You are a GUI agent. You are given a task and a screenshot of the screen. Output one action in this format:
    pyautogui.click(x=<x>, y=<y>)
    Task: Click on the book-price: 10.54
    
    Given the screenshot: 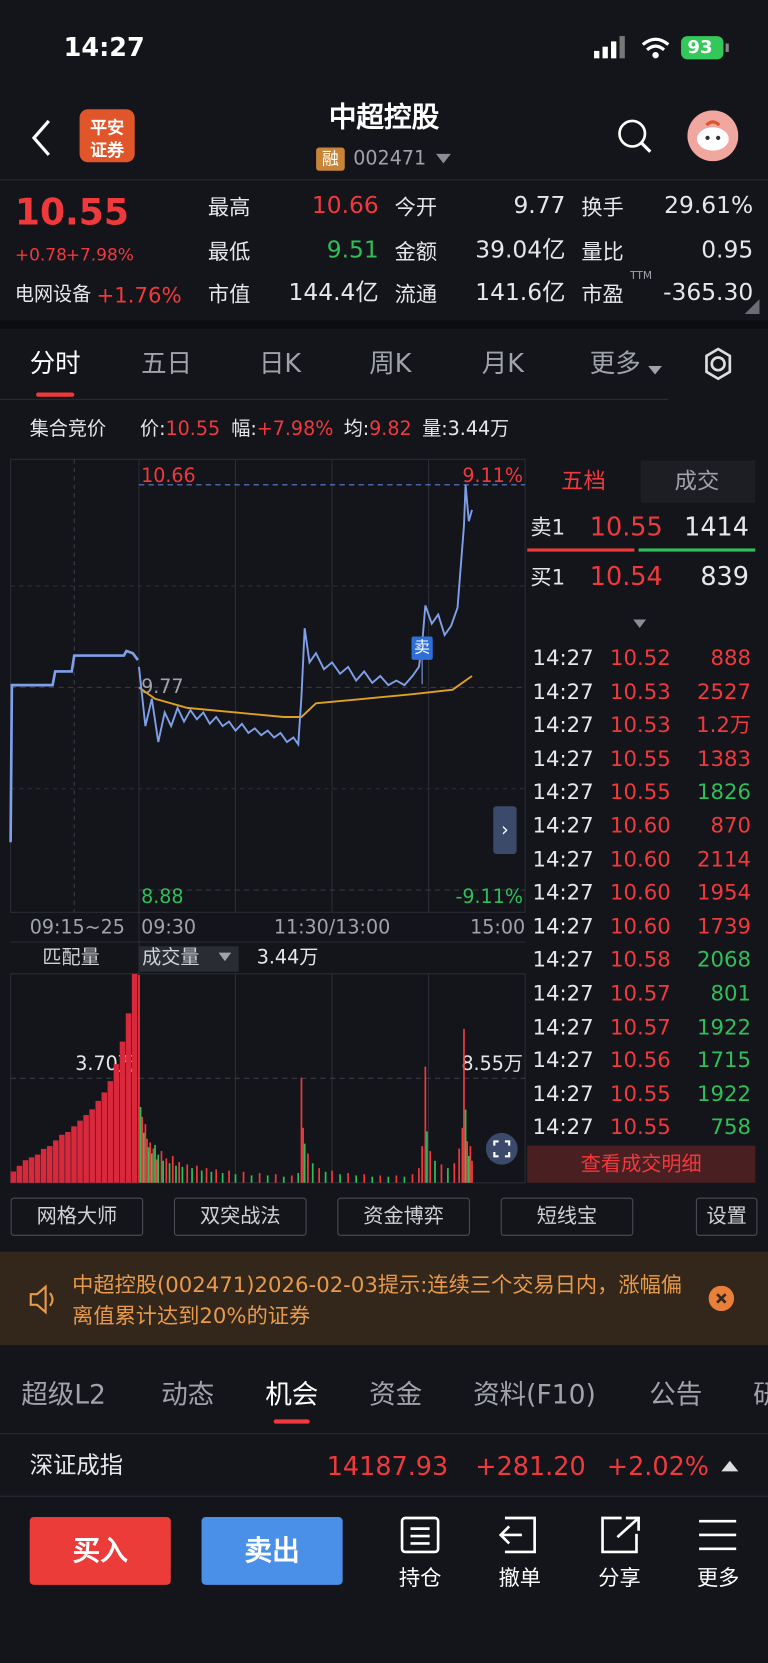 What is the action you would take?
    pyautogui.click(x=626, y=576)
    